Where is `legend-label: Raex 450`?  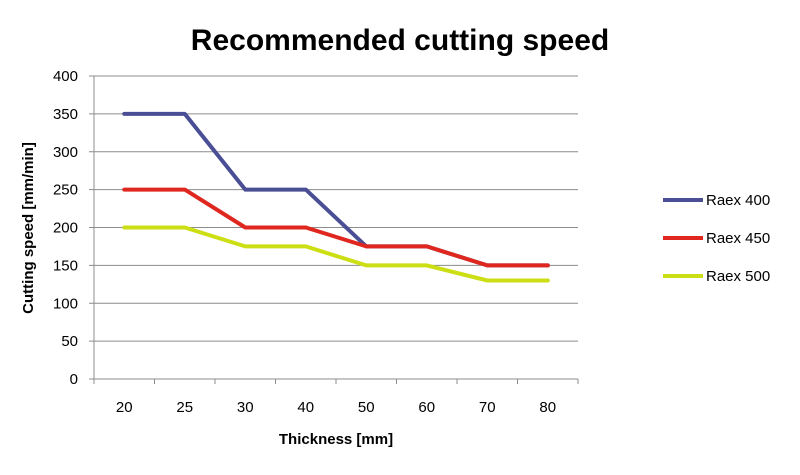 legend-label: Raex 450 is located at coordinates (738, 238).